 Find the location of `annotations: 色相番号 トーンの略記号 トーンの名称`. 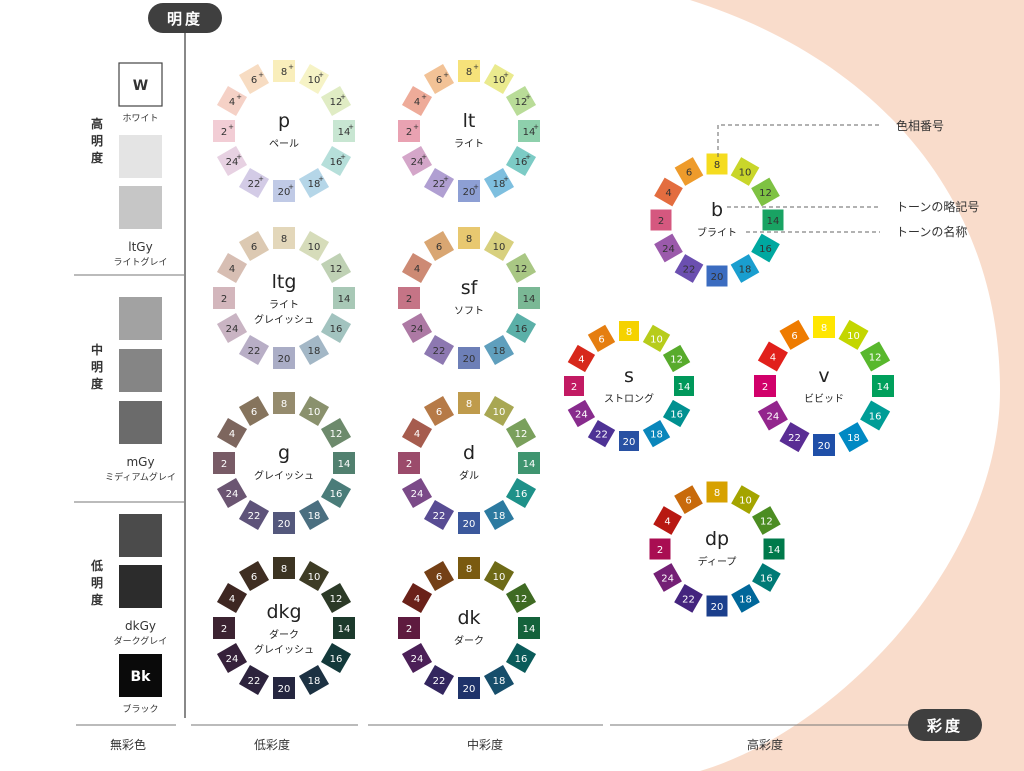

annotations: 色相番号 トーンの略記号 トーンの名称 is located at coordinates (848, 179).